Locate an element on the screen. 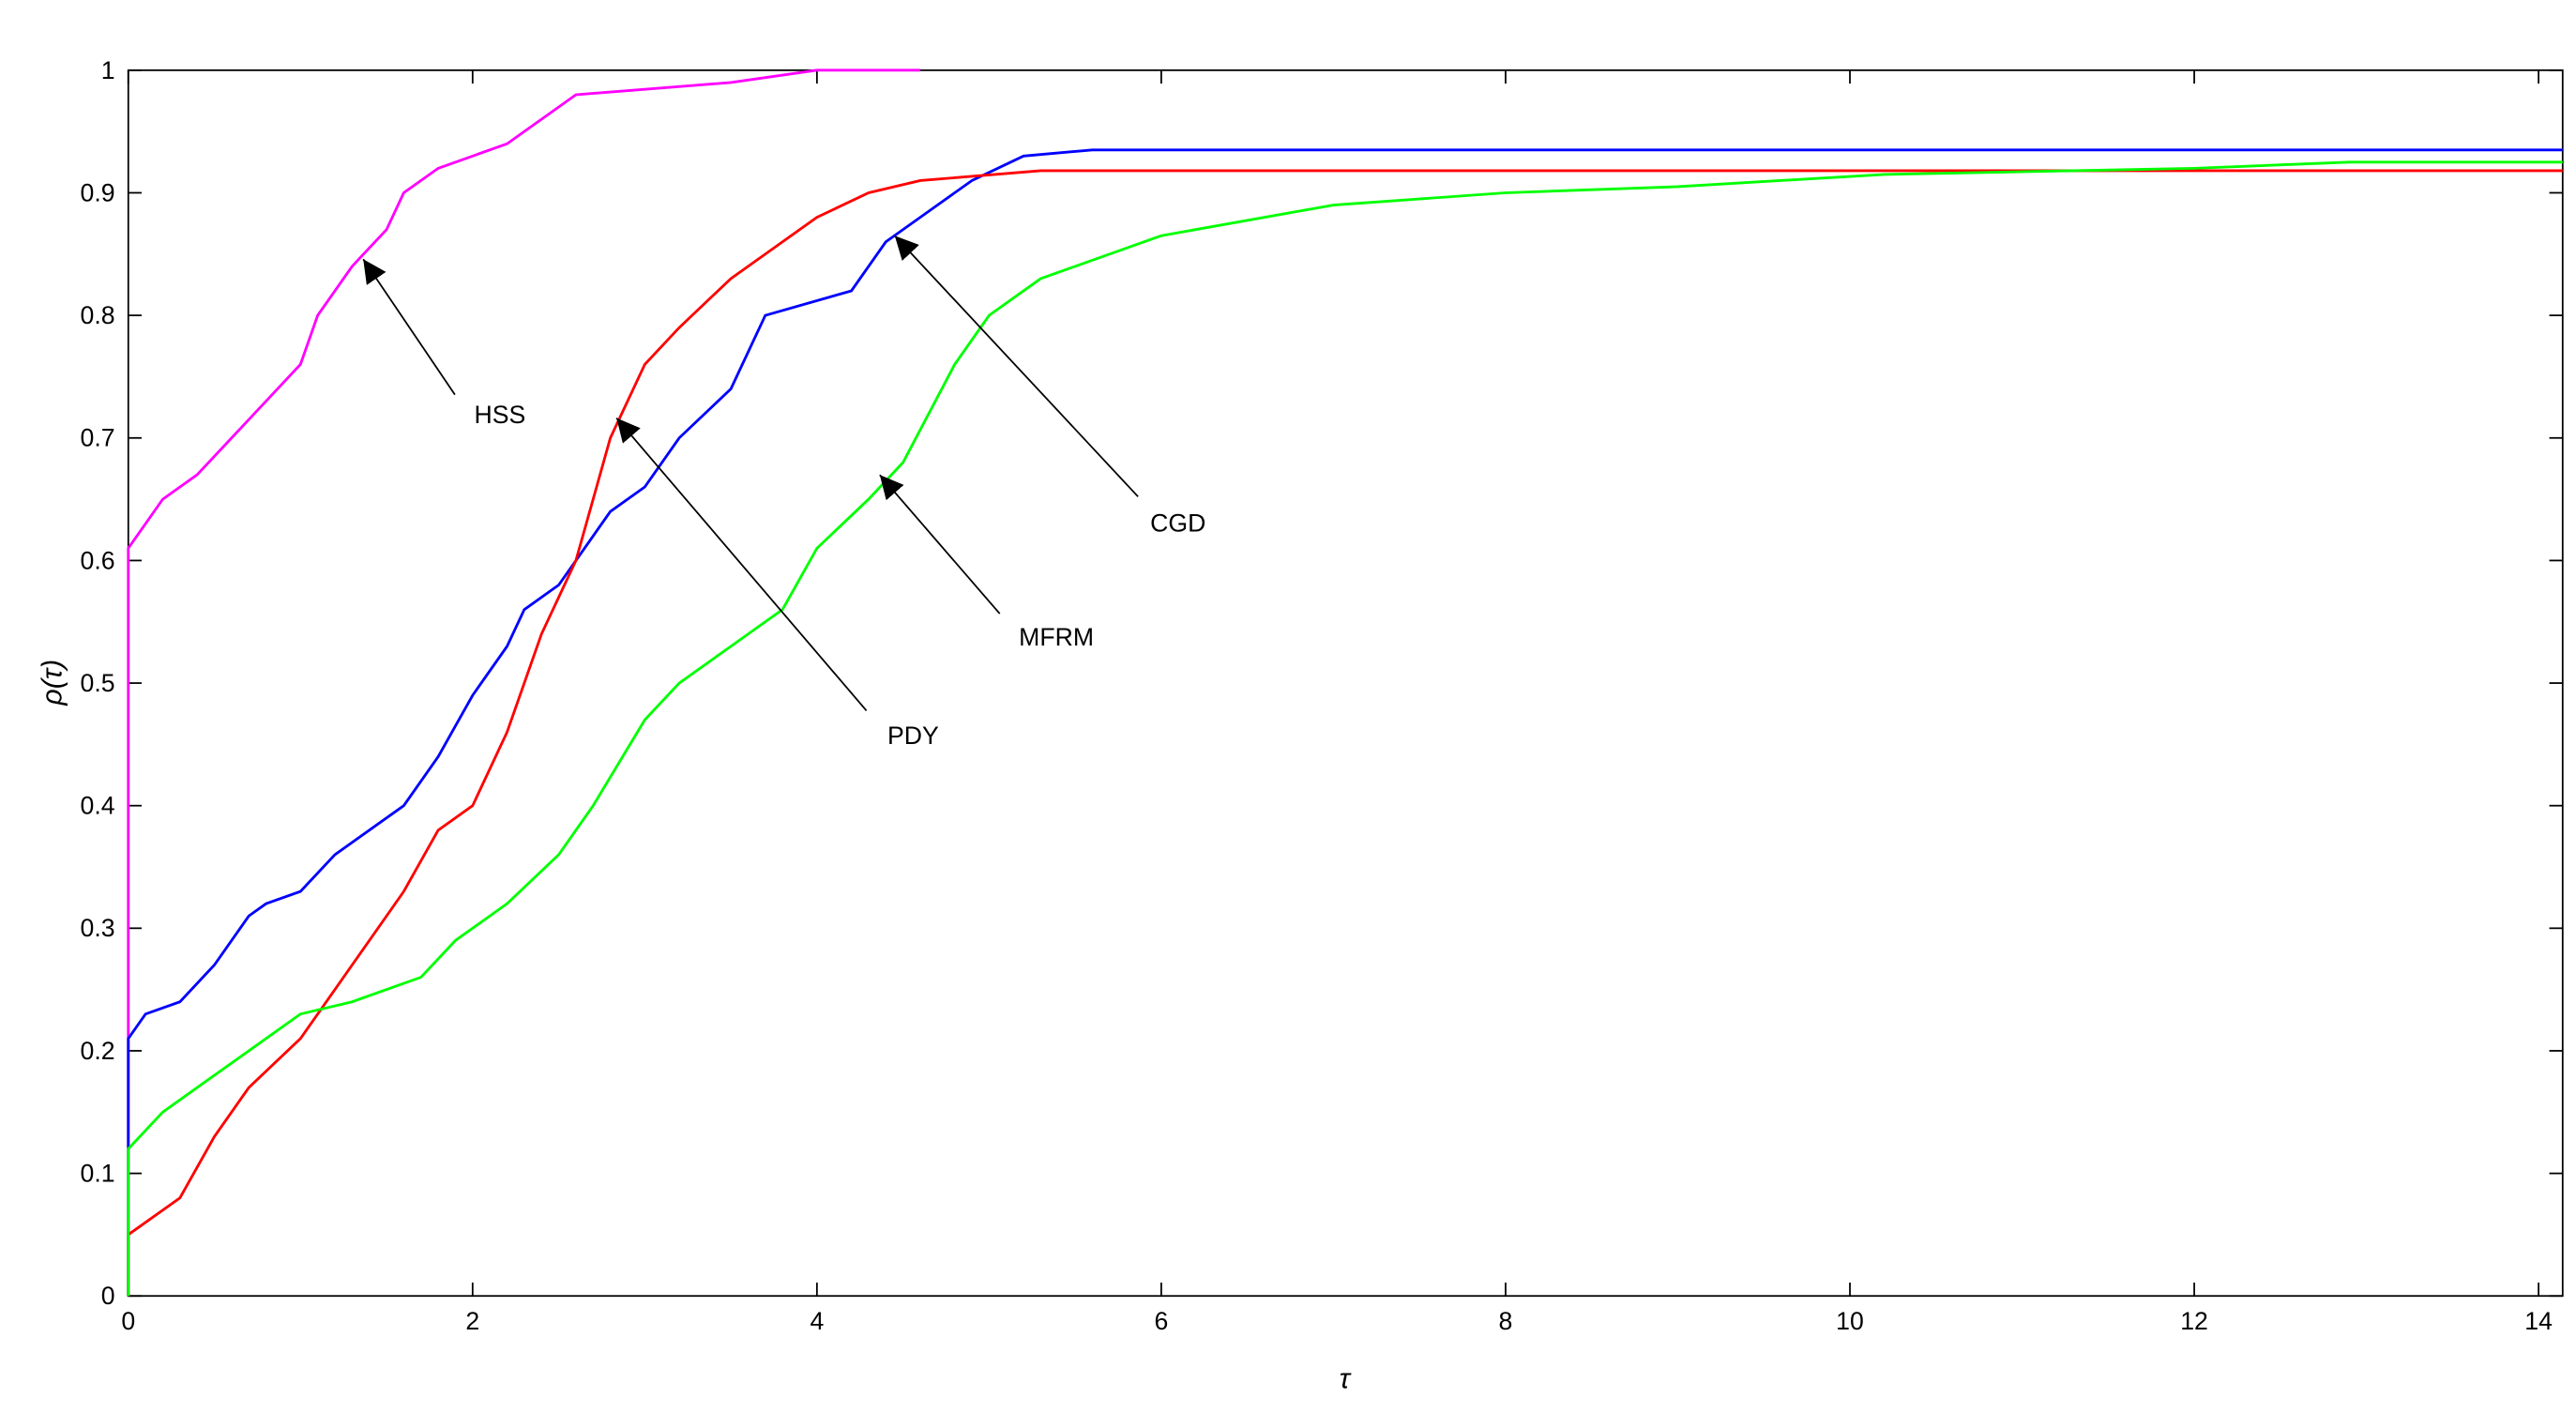  x-tick-label: 14 is located at coordinates (2538, 1321).